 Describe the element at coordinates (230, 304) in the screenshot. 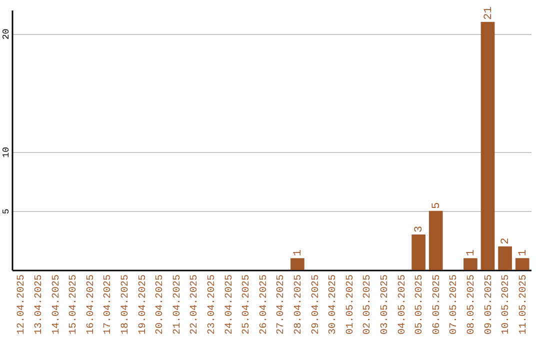

I see `x-tick-label: 24.04.2025` at that location.